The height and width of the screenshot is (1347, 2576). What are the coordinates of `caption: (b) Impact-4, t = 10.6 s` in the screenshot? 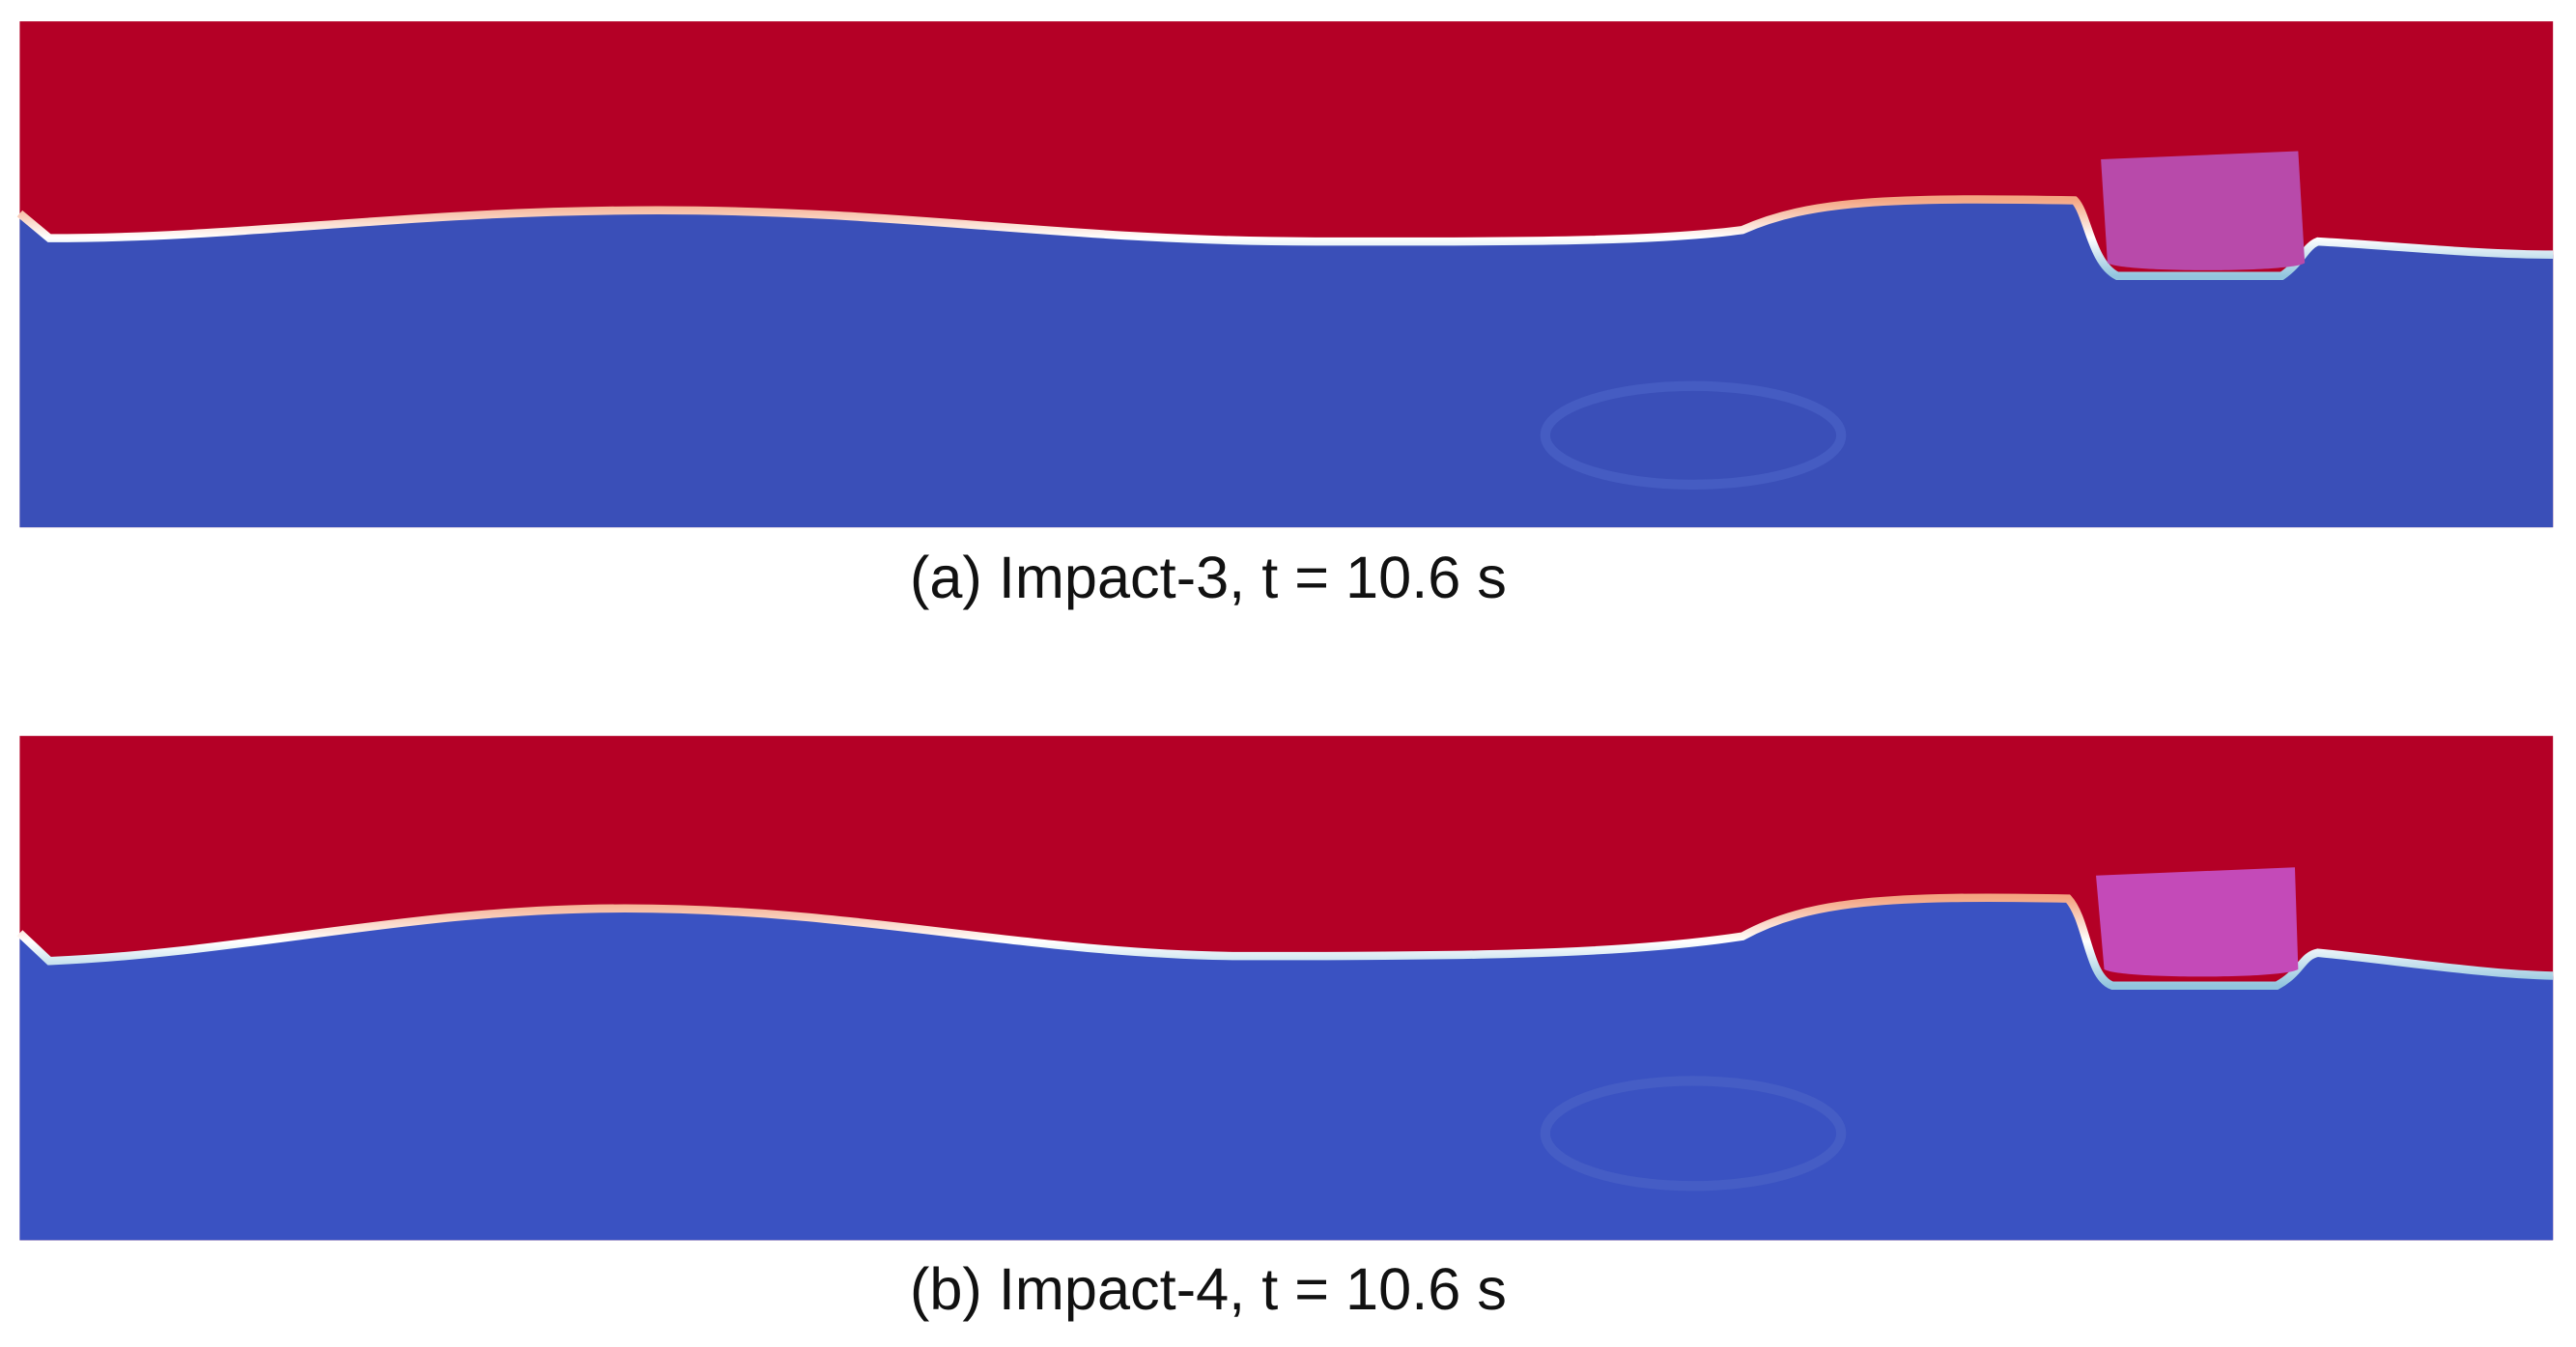 It's located at (1208, 1289).